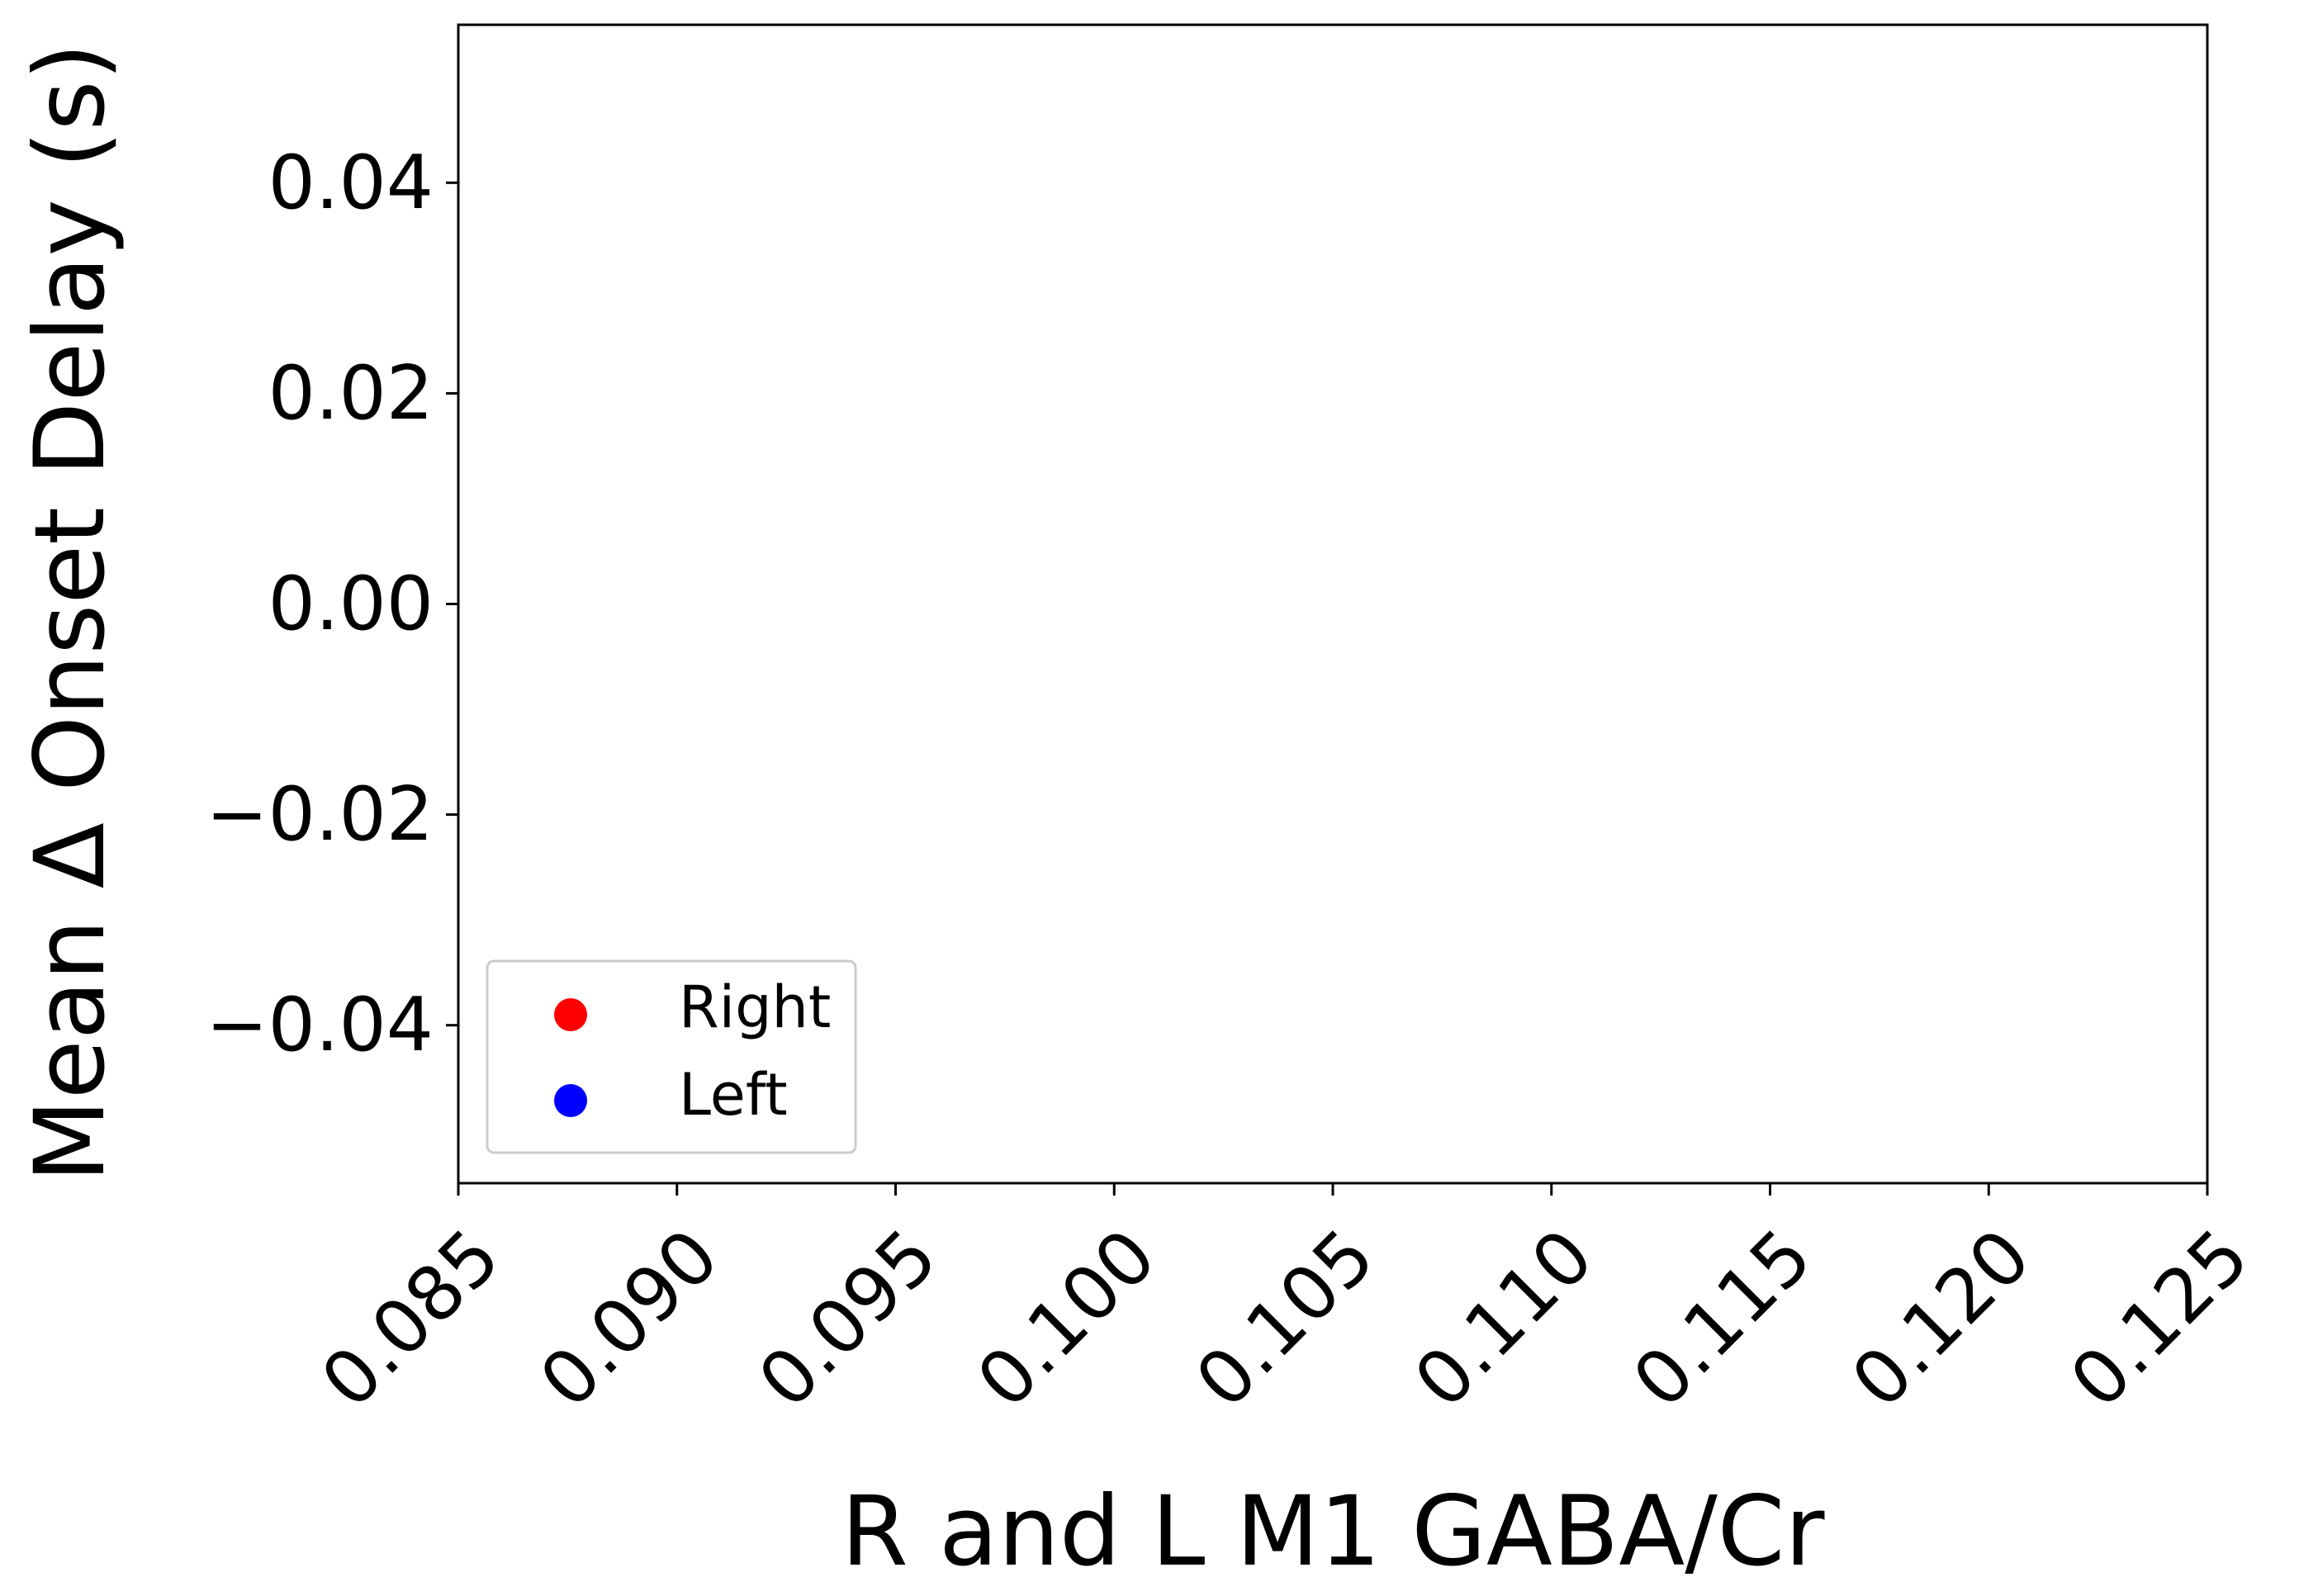 The width and height of the screenshot is (2318, 1596). I want to click on y-tick-label: −0.04, so click(320, 1025).